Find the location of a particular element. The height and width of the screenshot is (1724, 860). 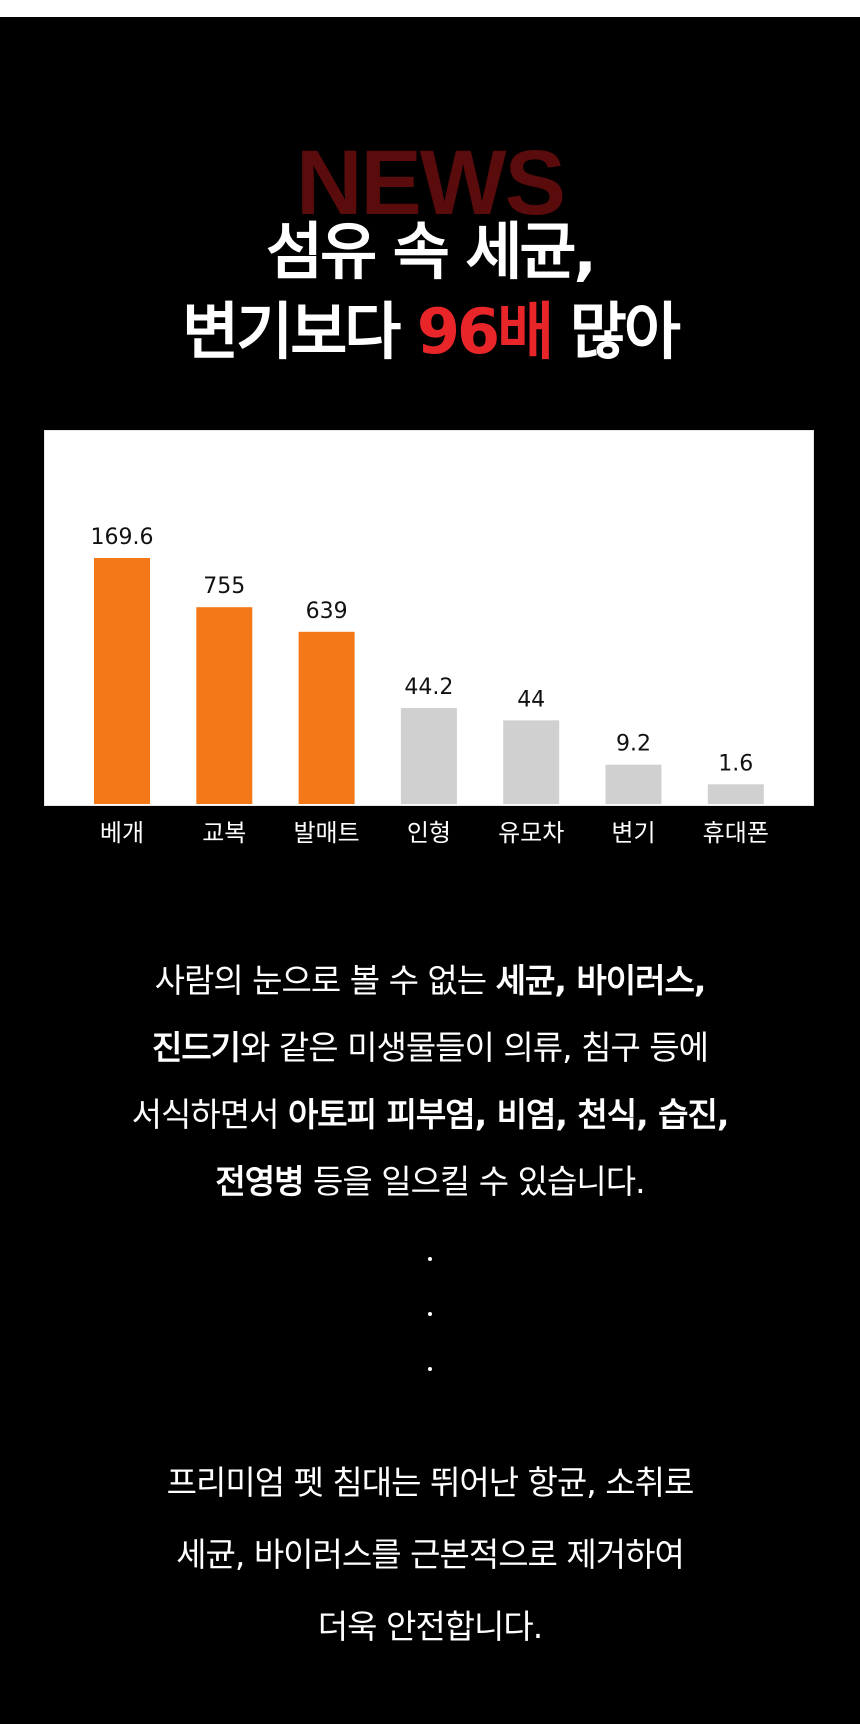

desc-line-3-b: 아토피 피부염, 비염, 천식, 습진, is located at coordinates (508, 1114).